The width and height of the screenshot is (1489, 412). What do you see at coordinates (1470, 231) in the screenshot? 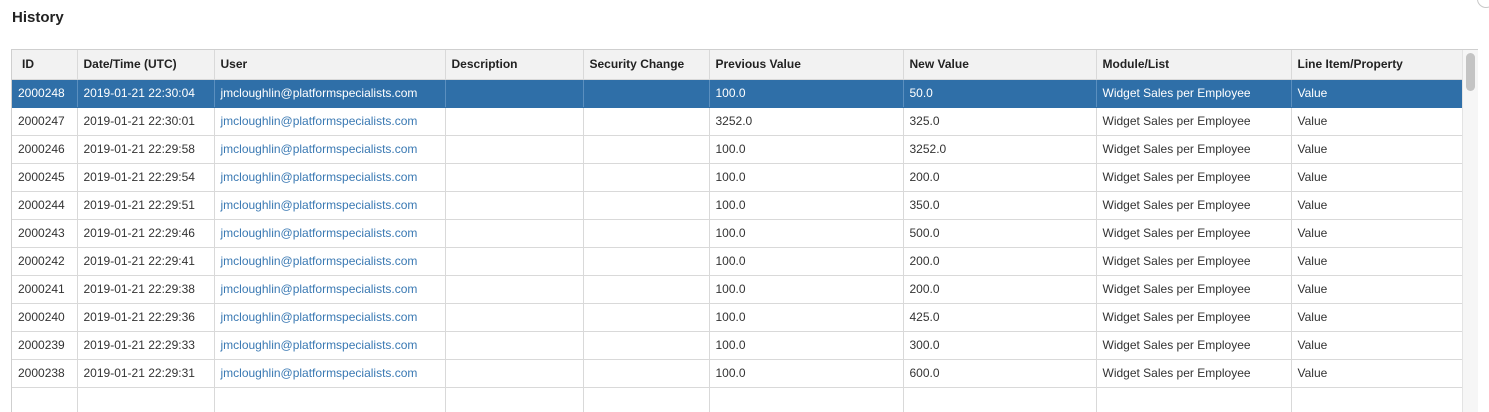
I see `vertical-scrollbar` at bounding box center [1470, 231].